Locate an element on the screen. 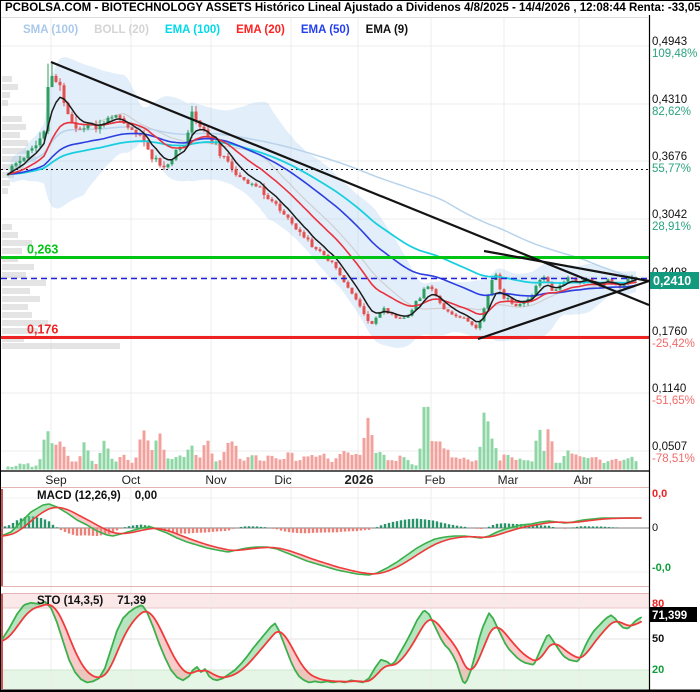 This screenshot has height=692, width=700. month-label: Dic is located at coordinates (282, 480).